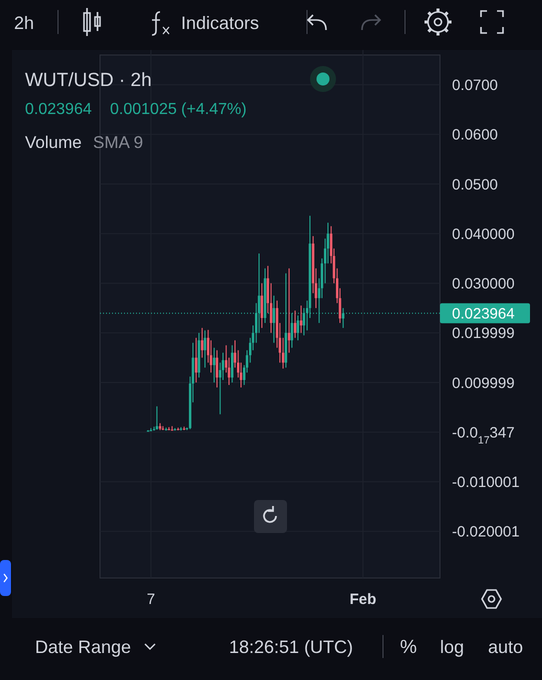 The width and height of the screenshot is (542, 680). Describe the element at coordinates (486, 532) in the screenshot. I see `y-tick-label: -0.020001` at that location.